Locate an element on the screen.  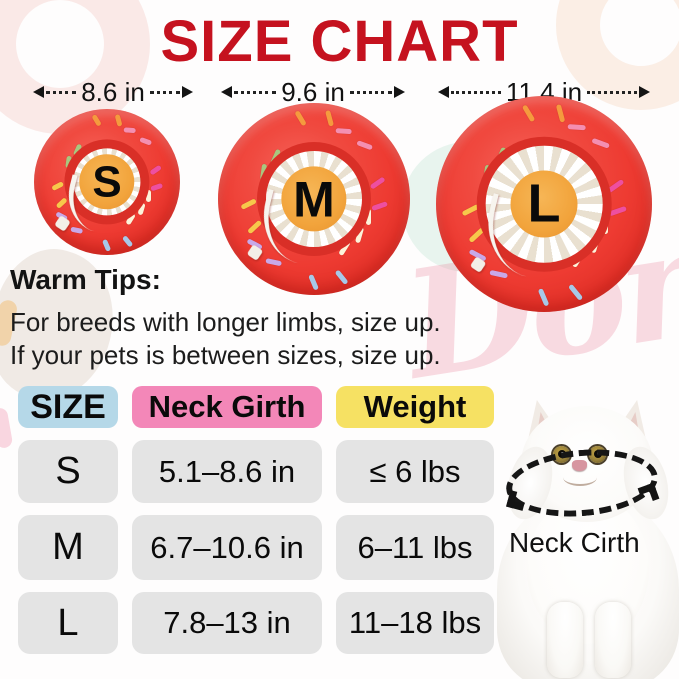
table-row-l-size: L is located at coordinates (68, 623).